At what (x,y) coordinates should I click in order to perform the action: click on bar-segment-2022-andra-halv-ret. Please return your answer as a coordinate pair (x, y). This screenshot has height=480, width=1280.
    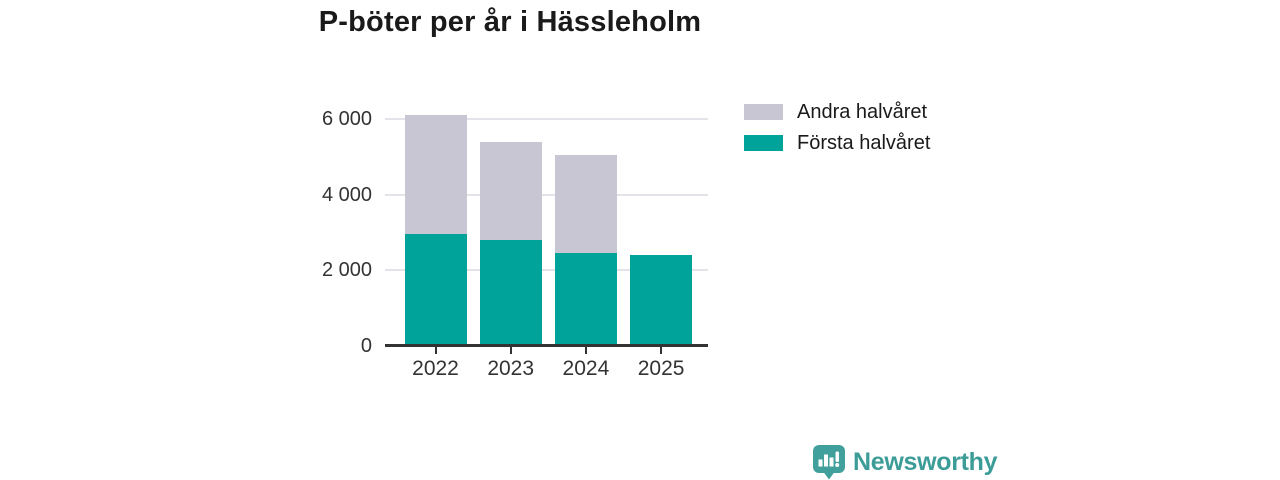
    Looking at the image, I should click on (435, 175).